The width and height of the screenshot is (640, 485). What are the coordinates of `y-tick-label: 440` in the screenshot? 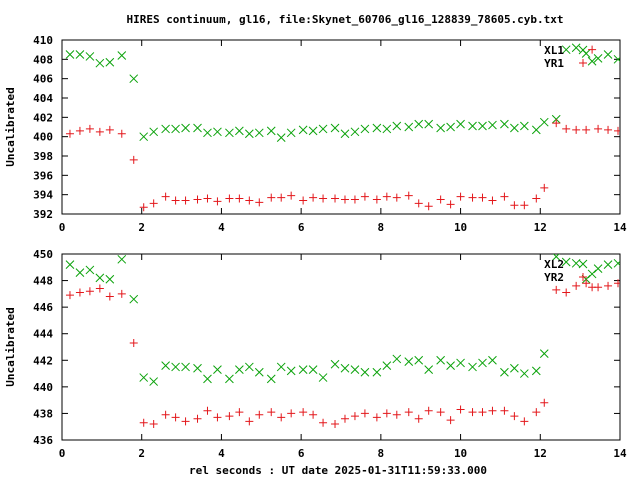 It's located at (43, 387).